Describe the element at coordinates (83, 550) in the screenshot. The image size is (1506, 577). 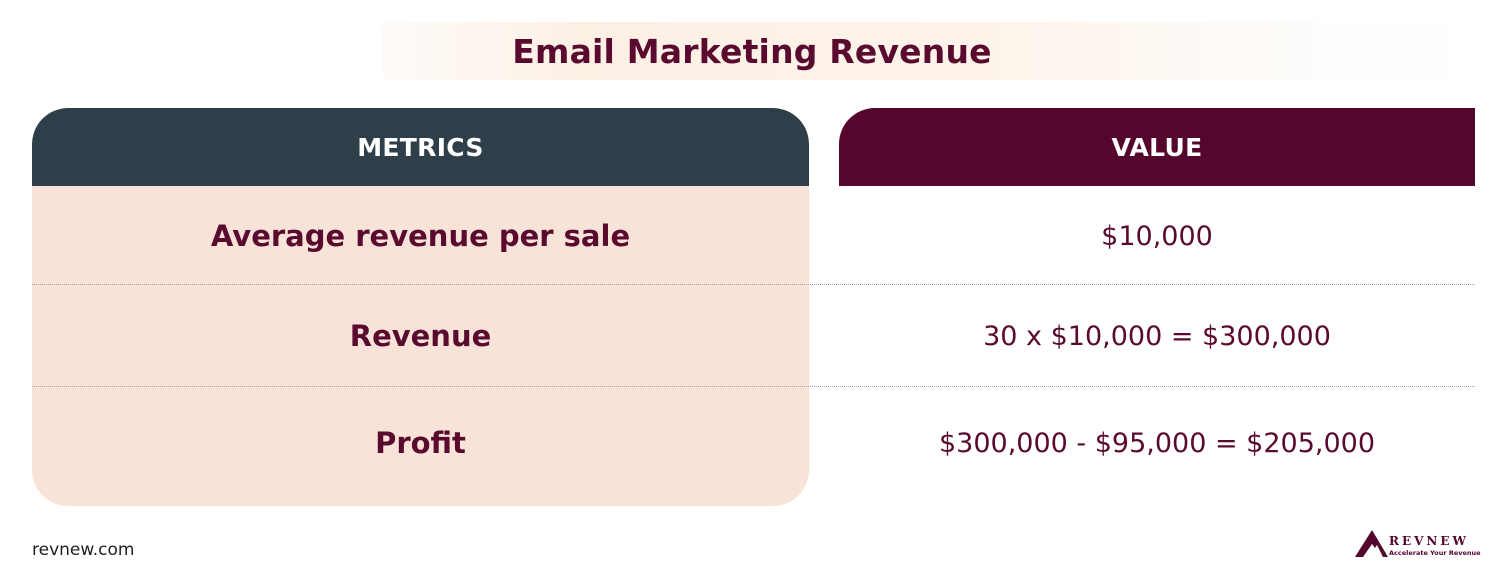
I see `footer-url: revnew.com` at that location.